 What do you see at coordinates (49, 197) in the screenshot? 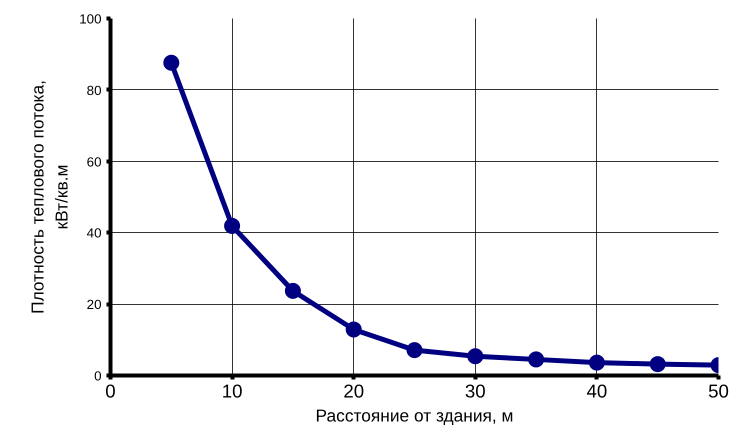
I see `y-axis-title: Плотность теплового потока, кВт/кв.м` at bounding box center [49, 197].